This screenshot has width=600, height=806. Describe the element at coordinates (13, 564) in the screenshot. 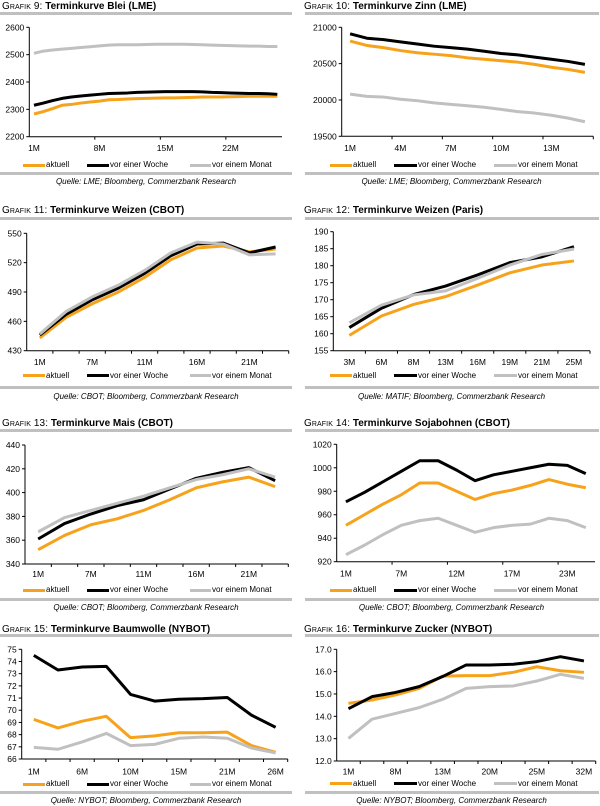

I see `y-tick-label: 340` at that location.